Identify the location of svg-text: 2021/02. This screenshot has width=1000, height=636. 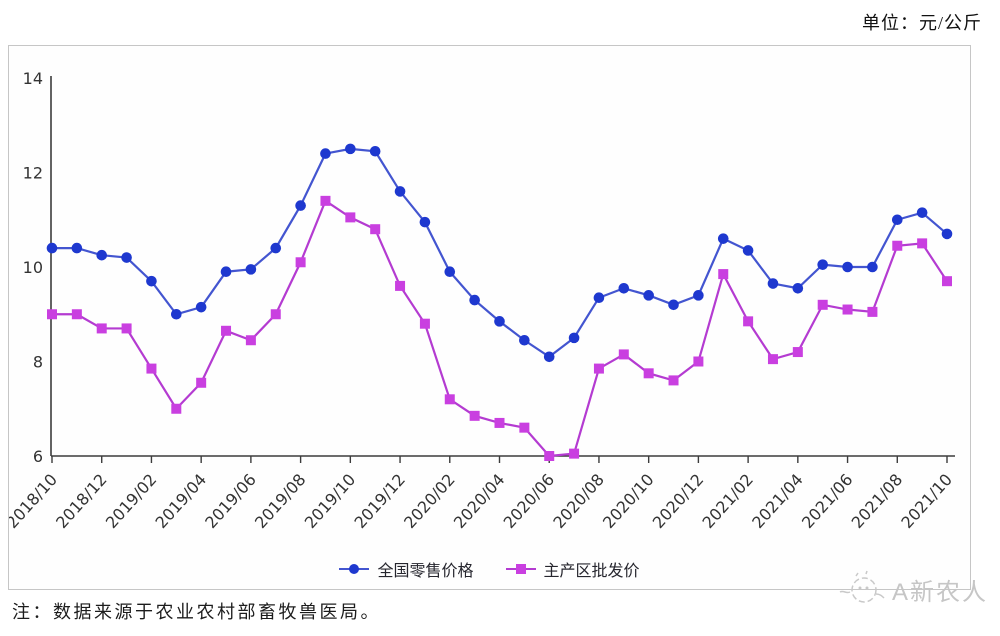
(727, 501).